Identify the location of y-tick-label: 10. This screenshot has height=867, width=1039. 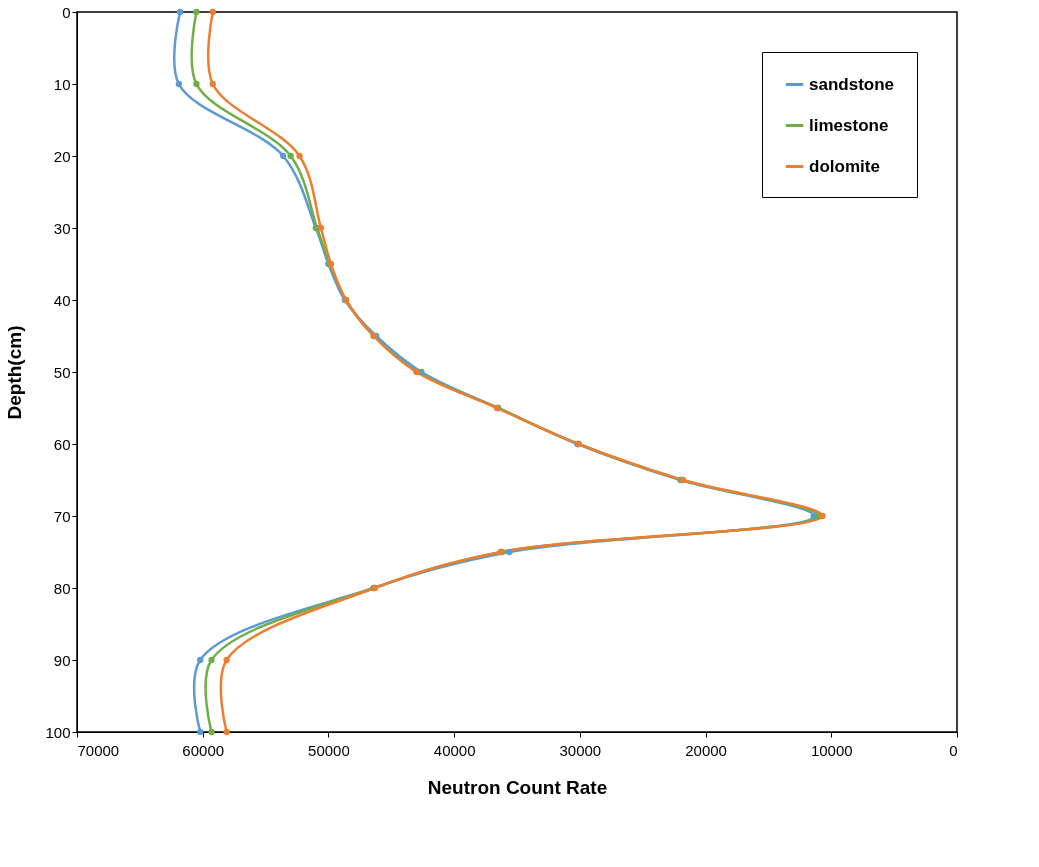
(62, 84).